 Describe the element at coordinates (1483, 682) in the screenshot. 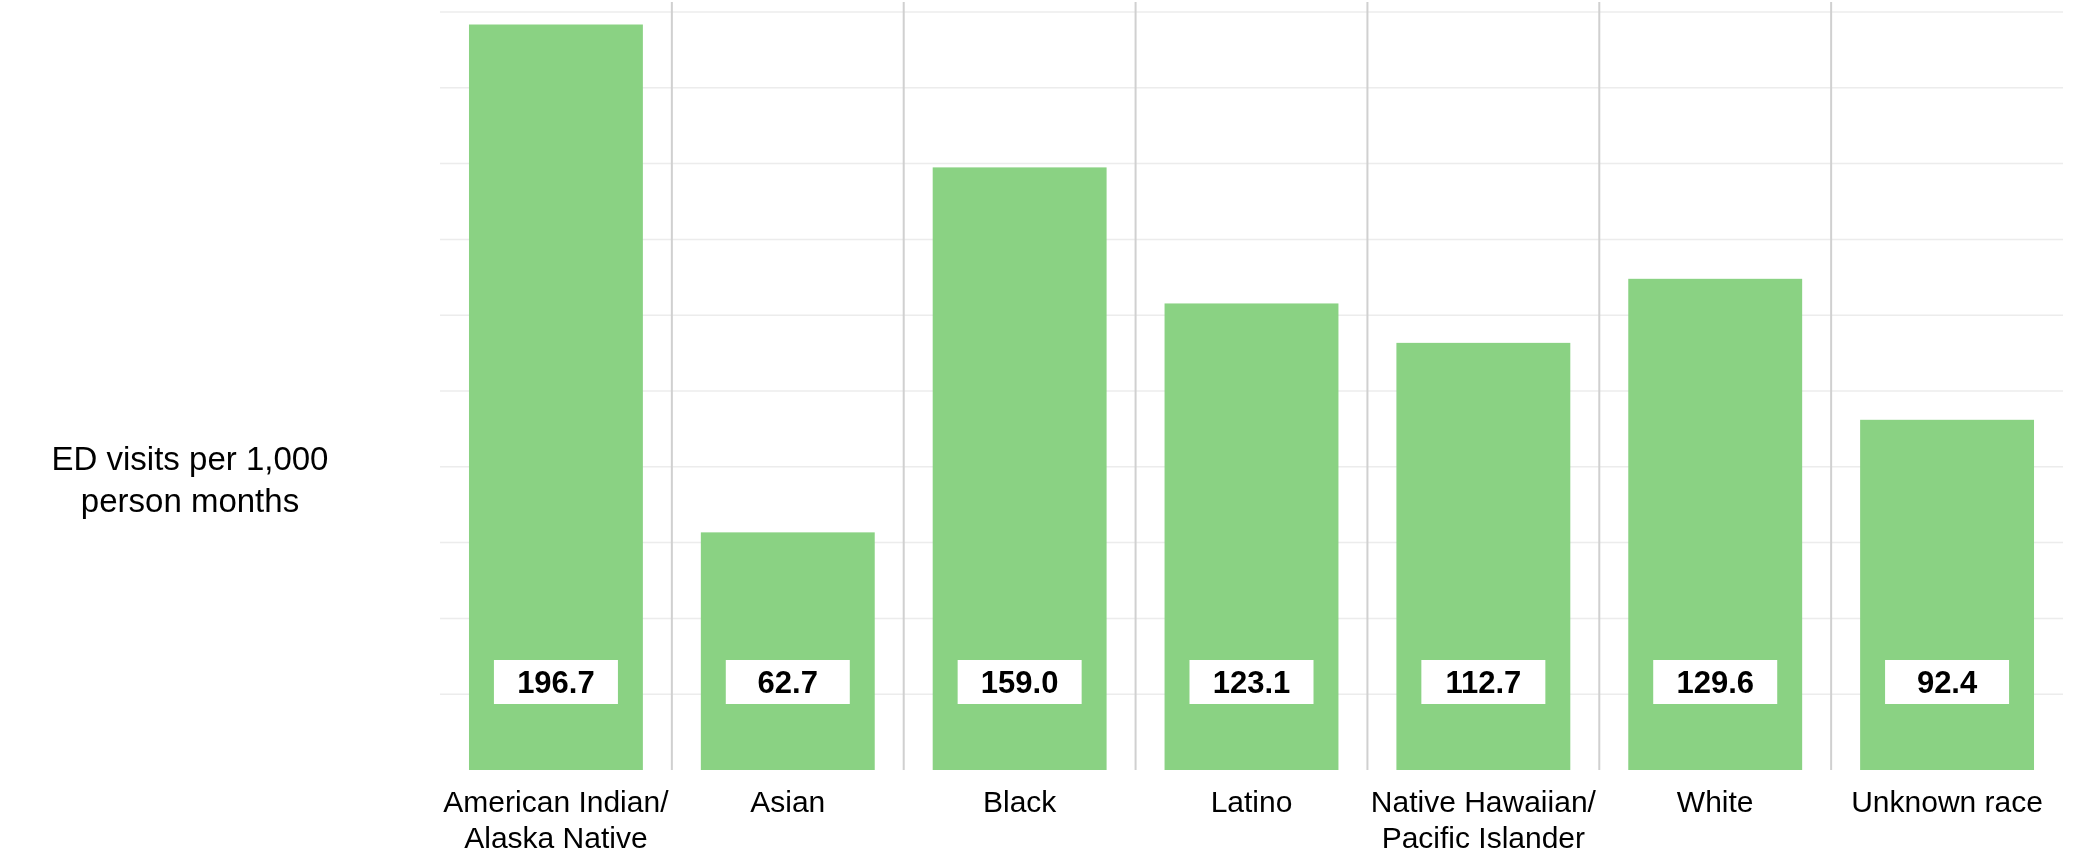

I see `data-label: 112.7` at that location.